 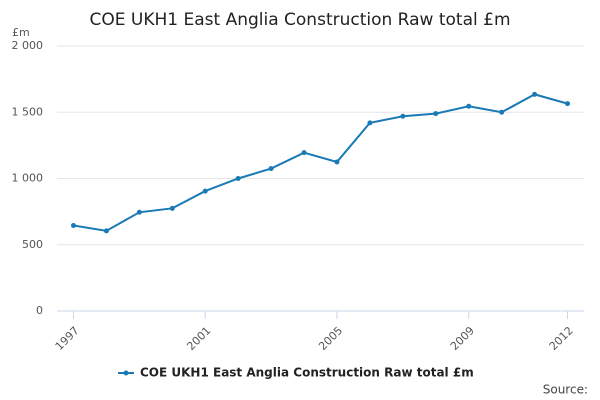 What do you see at coordinates (565, 390) in the screenshot?
I see `source: Source:` at bounding box center [565, 390].